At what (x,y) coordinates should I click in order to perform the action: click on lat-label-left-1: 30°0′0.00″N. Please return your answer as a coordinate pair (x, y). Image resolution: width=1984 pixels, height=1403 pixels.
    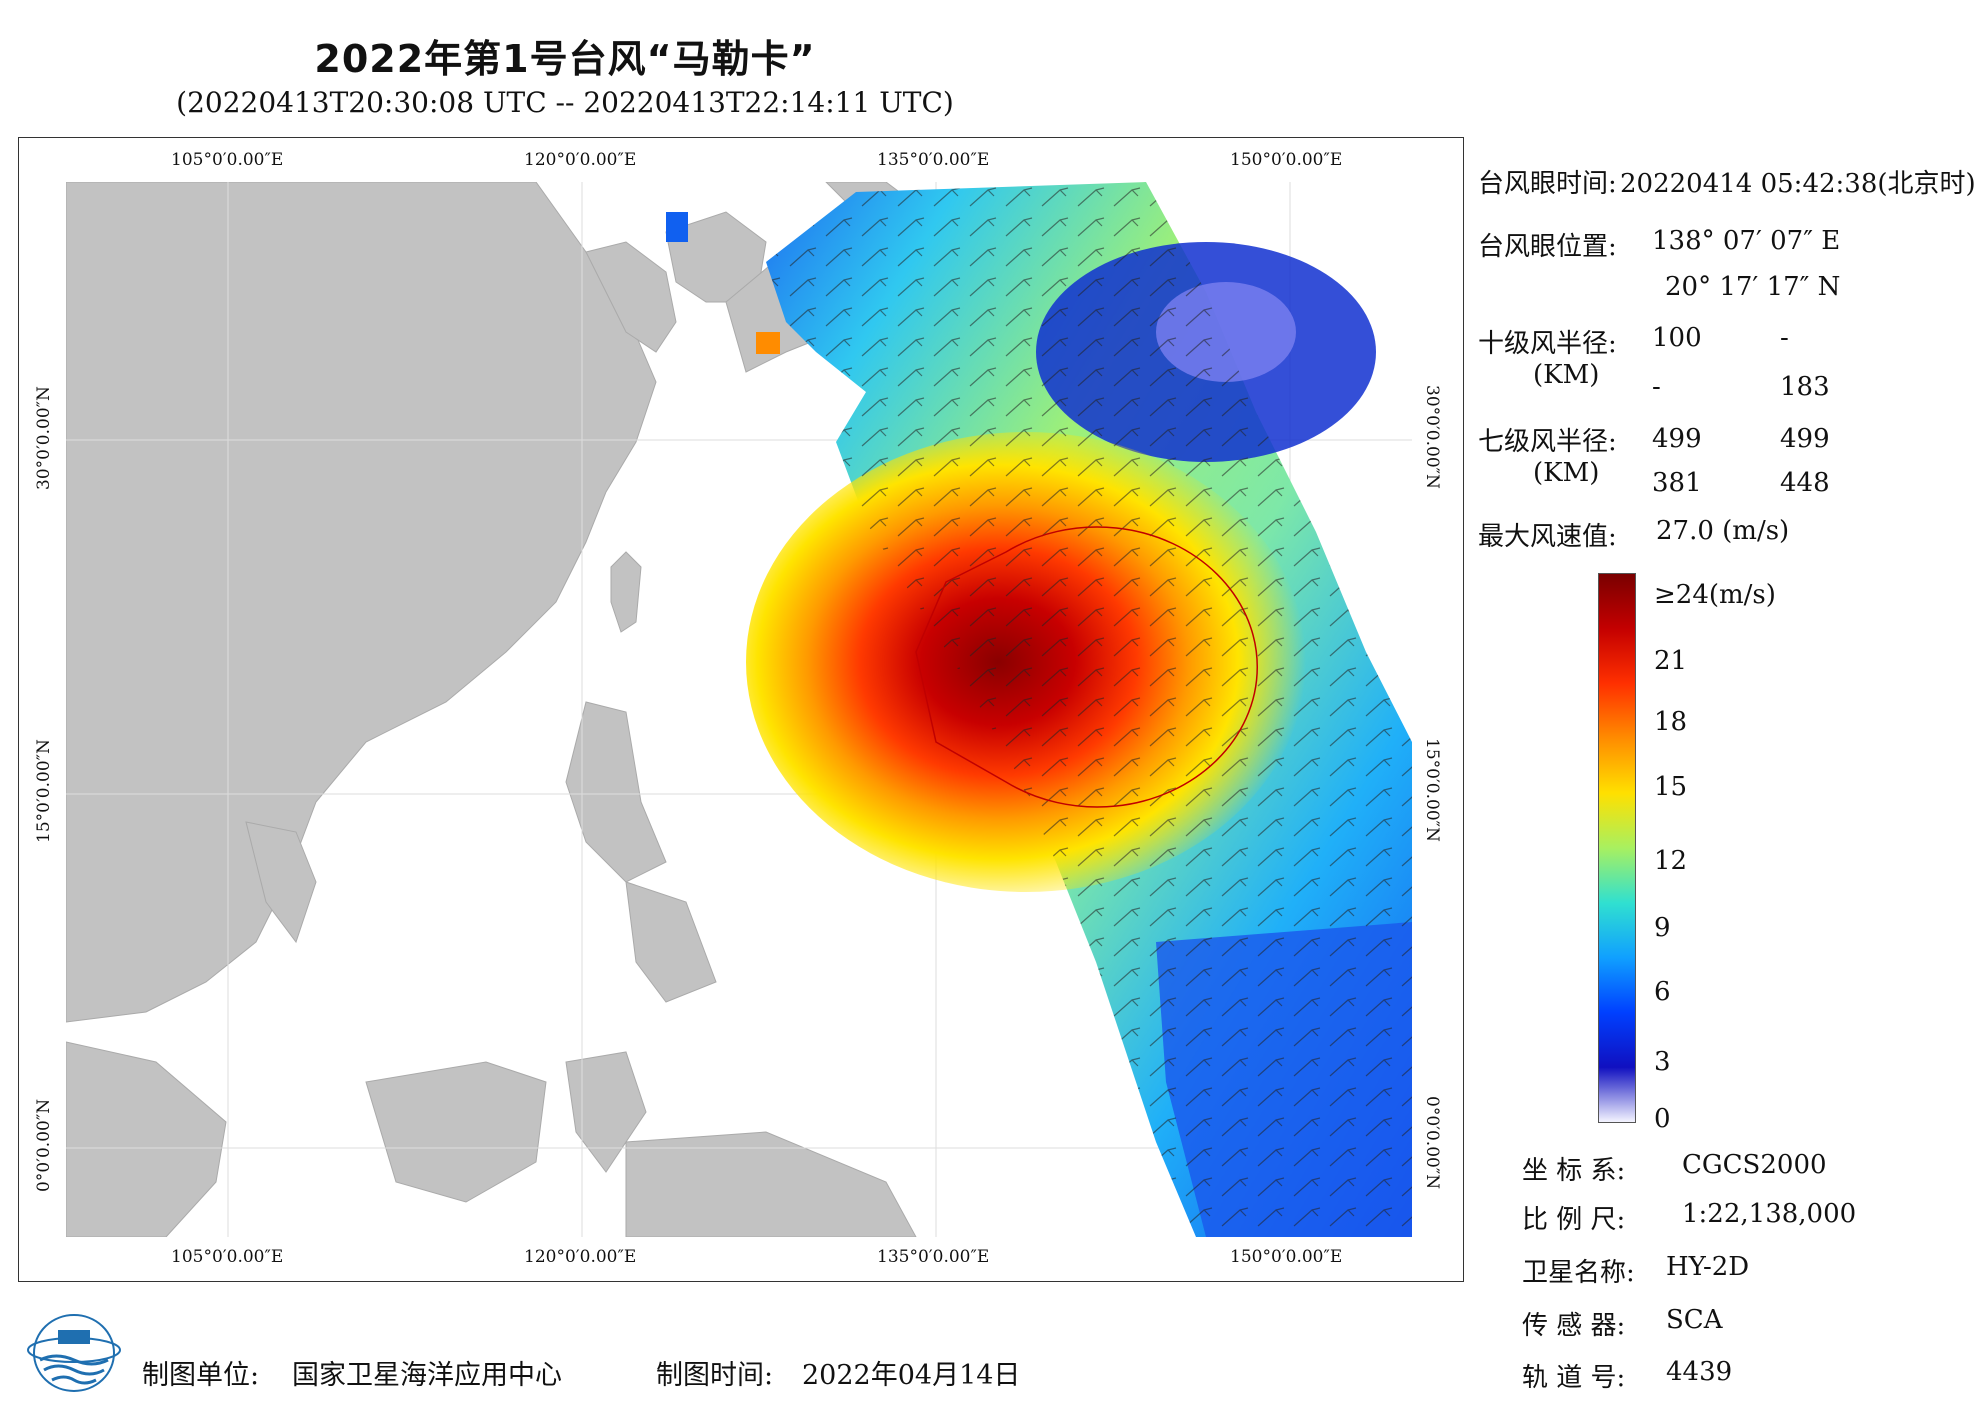
    Looking at the image, I should click on (44, 438).